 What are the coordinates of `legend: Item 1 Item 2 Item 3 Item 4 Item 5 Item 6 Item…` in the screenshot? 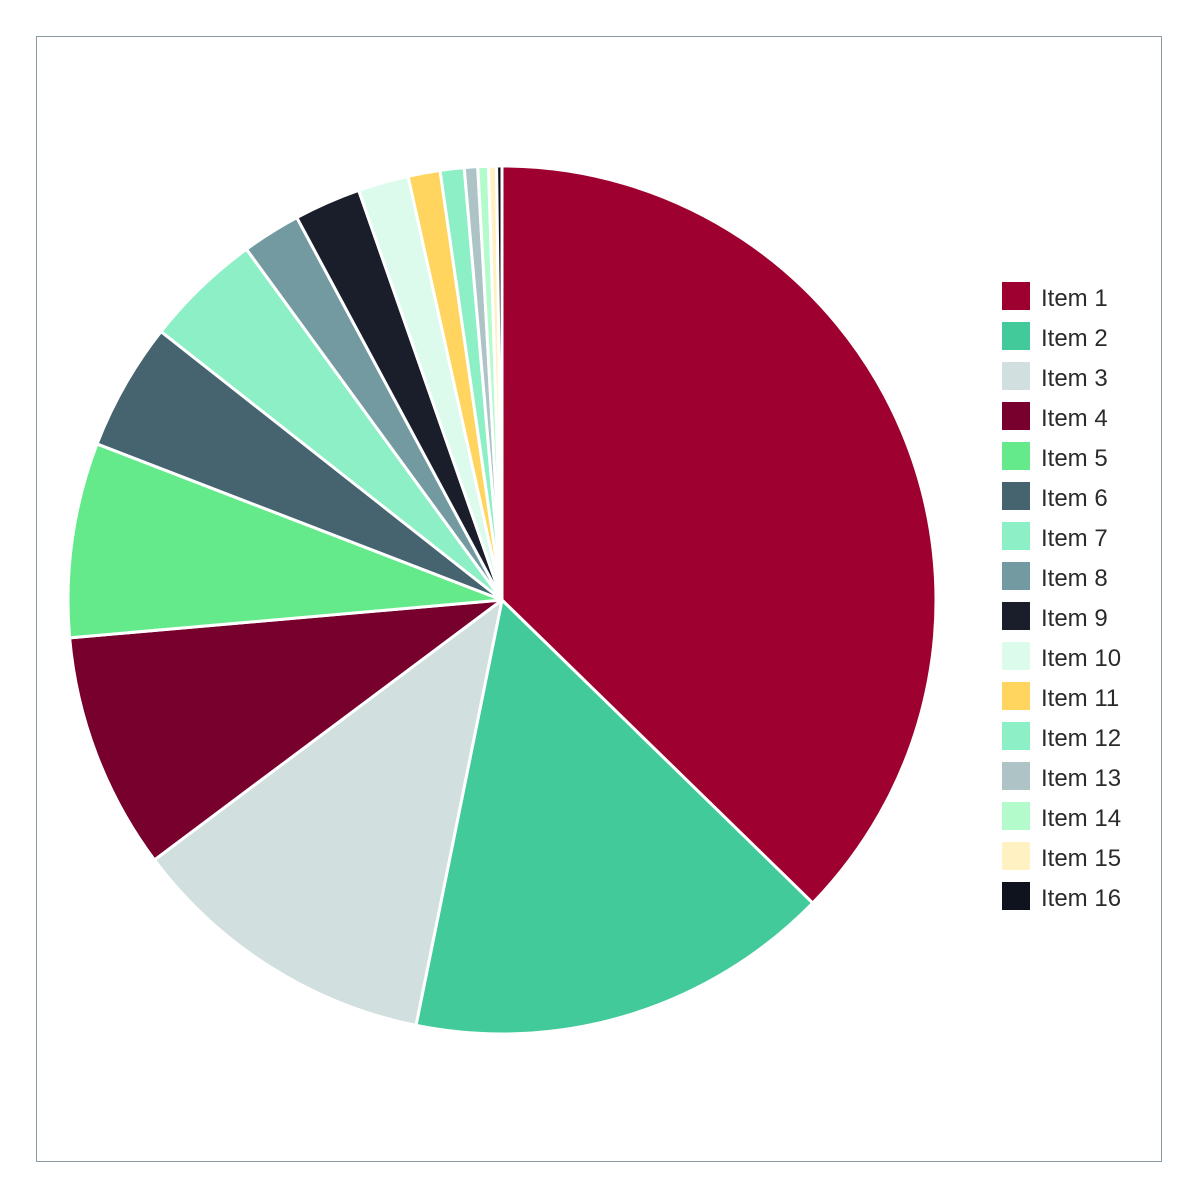 It's located at (1061, 597).